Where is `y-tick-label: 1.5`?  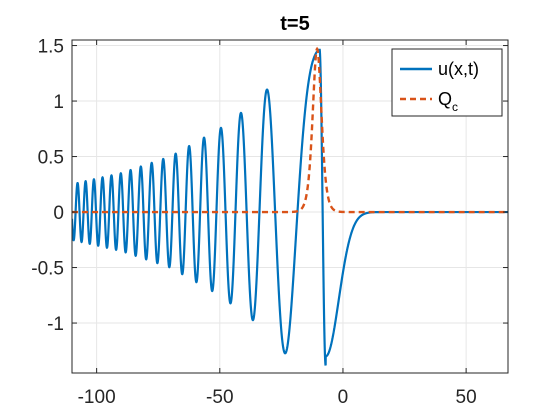 y-tick-label: 1.5 is located at coordinates (51, 47).